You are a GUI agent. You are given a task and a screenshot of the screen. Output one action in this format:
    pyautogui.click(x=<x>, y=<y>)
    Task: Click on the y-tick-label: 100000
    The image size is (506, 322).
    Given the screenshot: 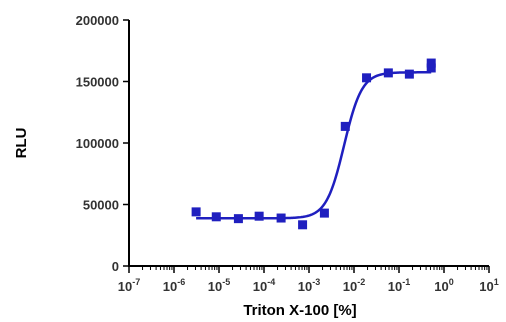 What is the action you would take?
    pyautogui.click(x=97, y=143)
    